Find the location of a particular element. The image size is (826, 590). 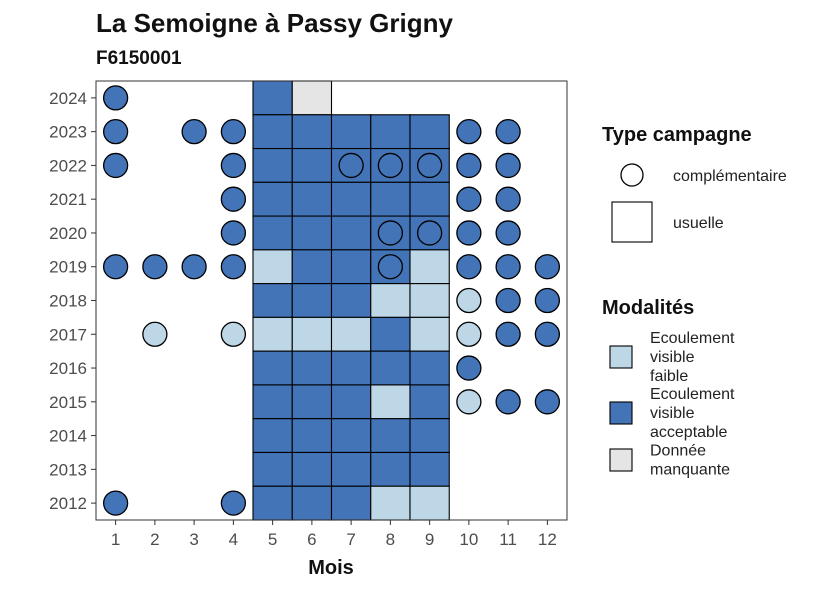

legend-label-manquante: Donnée is located at coordinates (678, 451).